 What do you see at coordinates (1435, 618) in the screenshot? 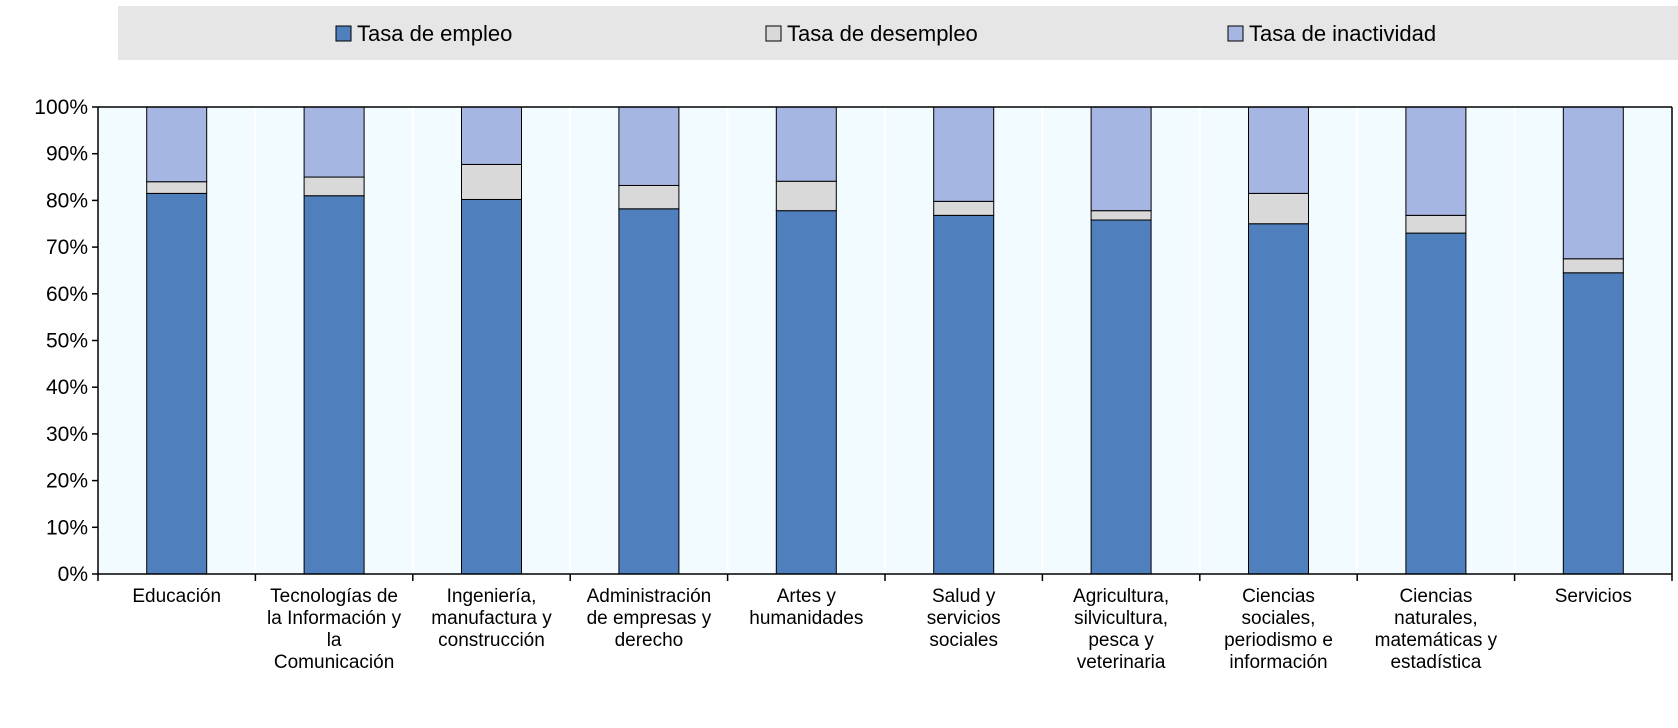
I see `x-tick-label-line: naturales,` at bounding box center [1435, 618].